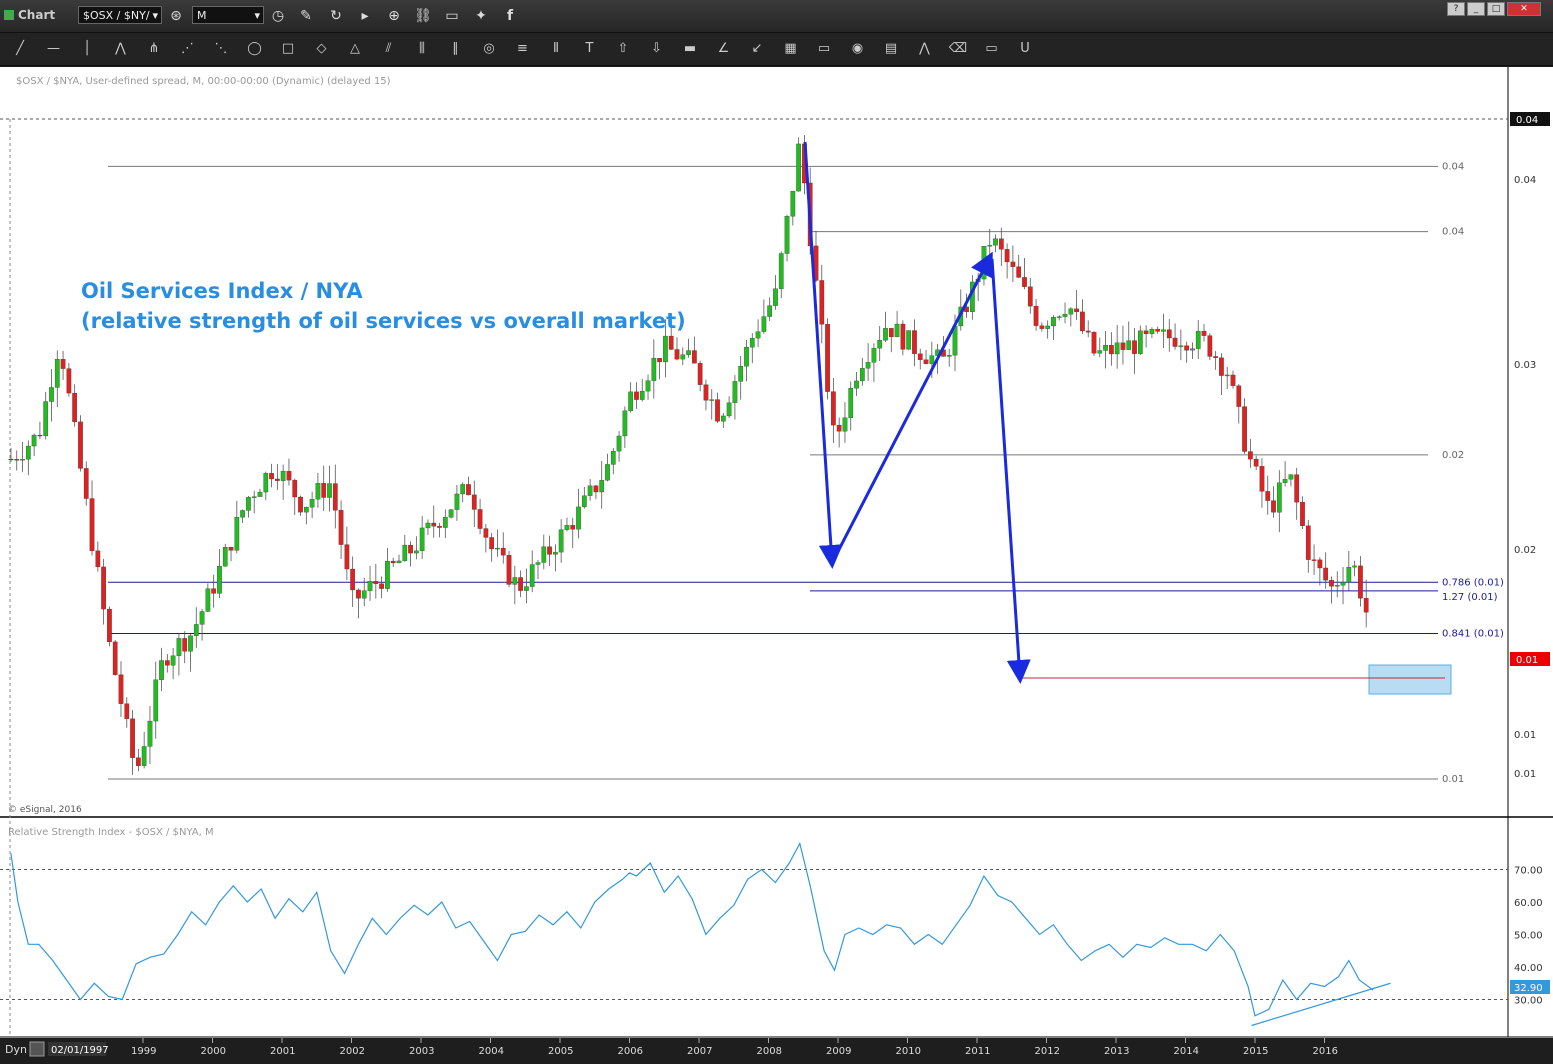 The image size is (1553, 1064). I want to click on top-price-badge, so click(1530, 119).